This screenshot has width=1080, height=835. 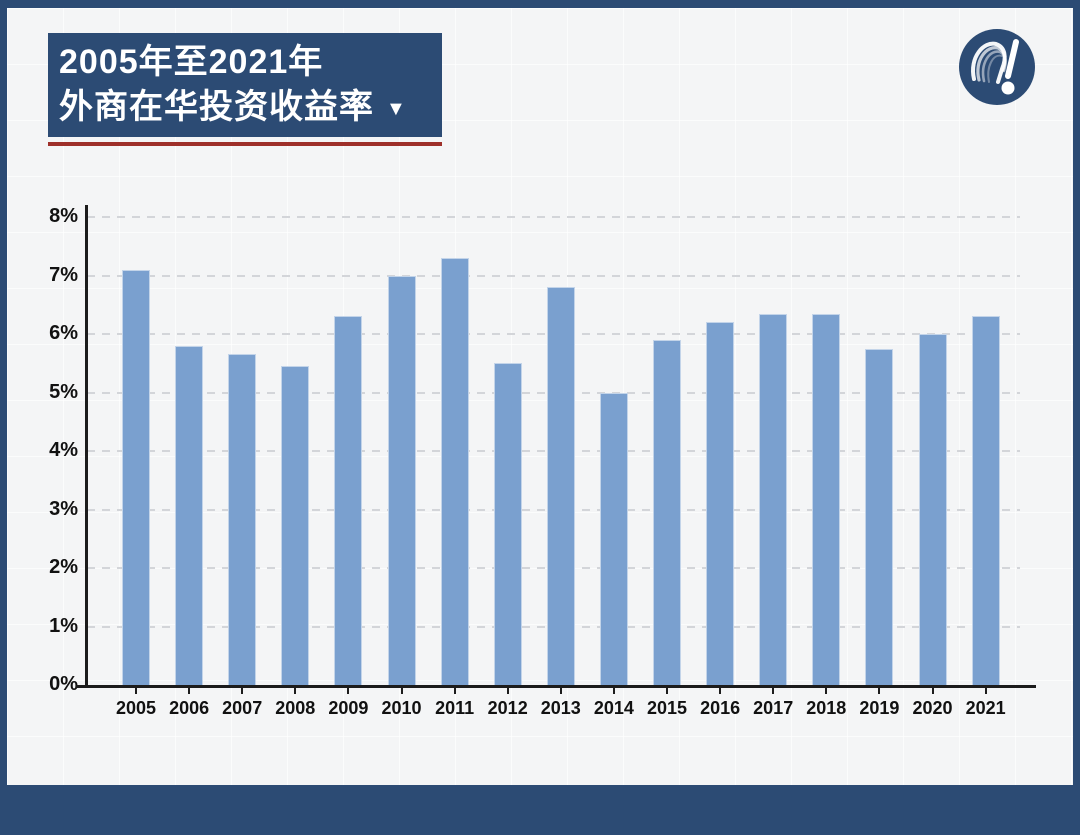 I want to click on gridline-8pct, so click(x=553, y=217).